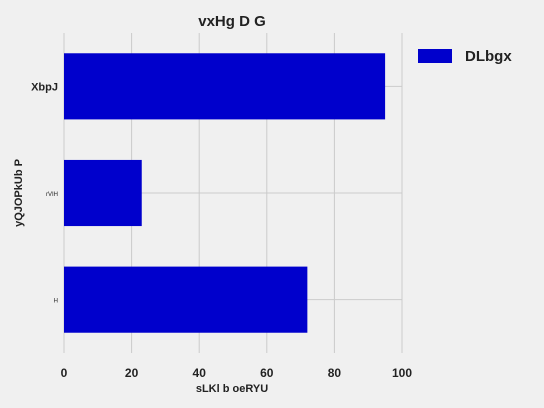  I want to click on legend-label: DLbgx, so click(488, 56).